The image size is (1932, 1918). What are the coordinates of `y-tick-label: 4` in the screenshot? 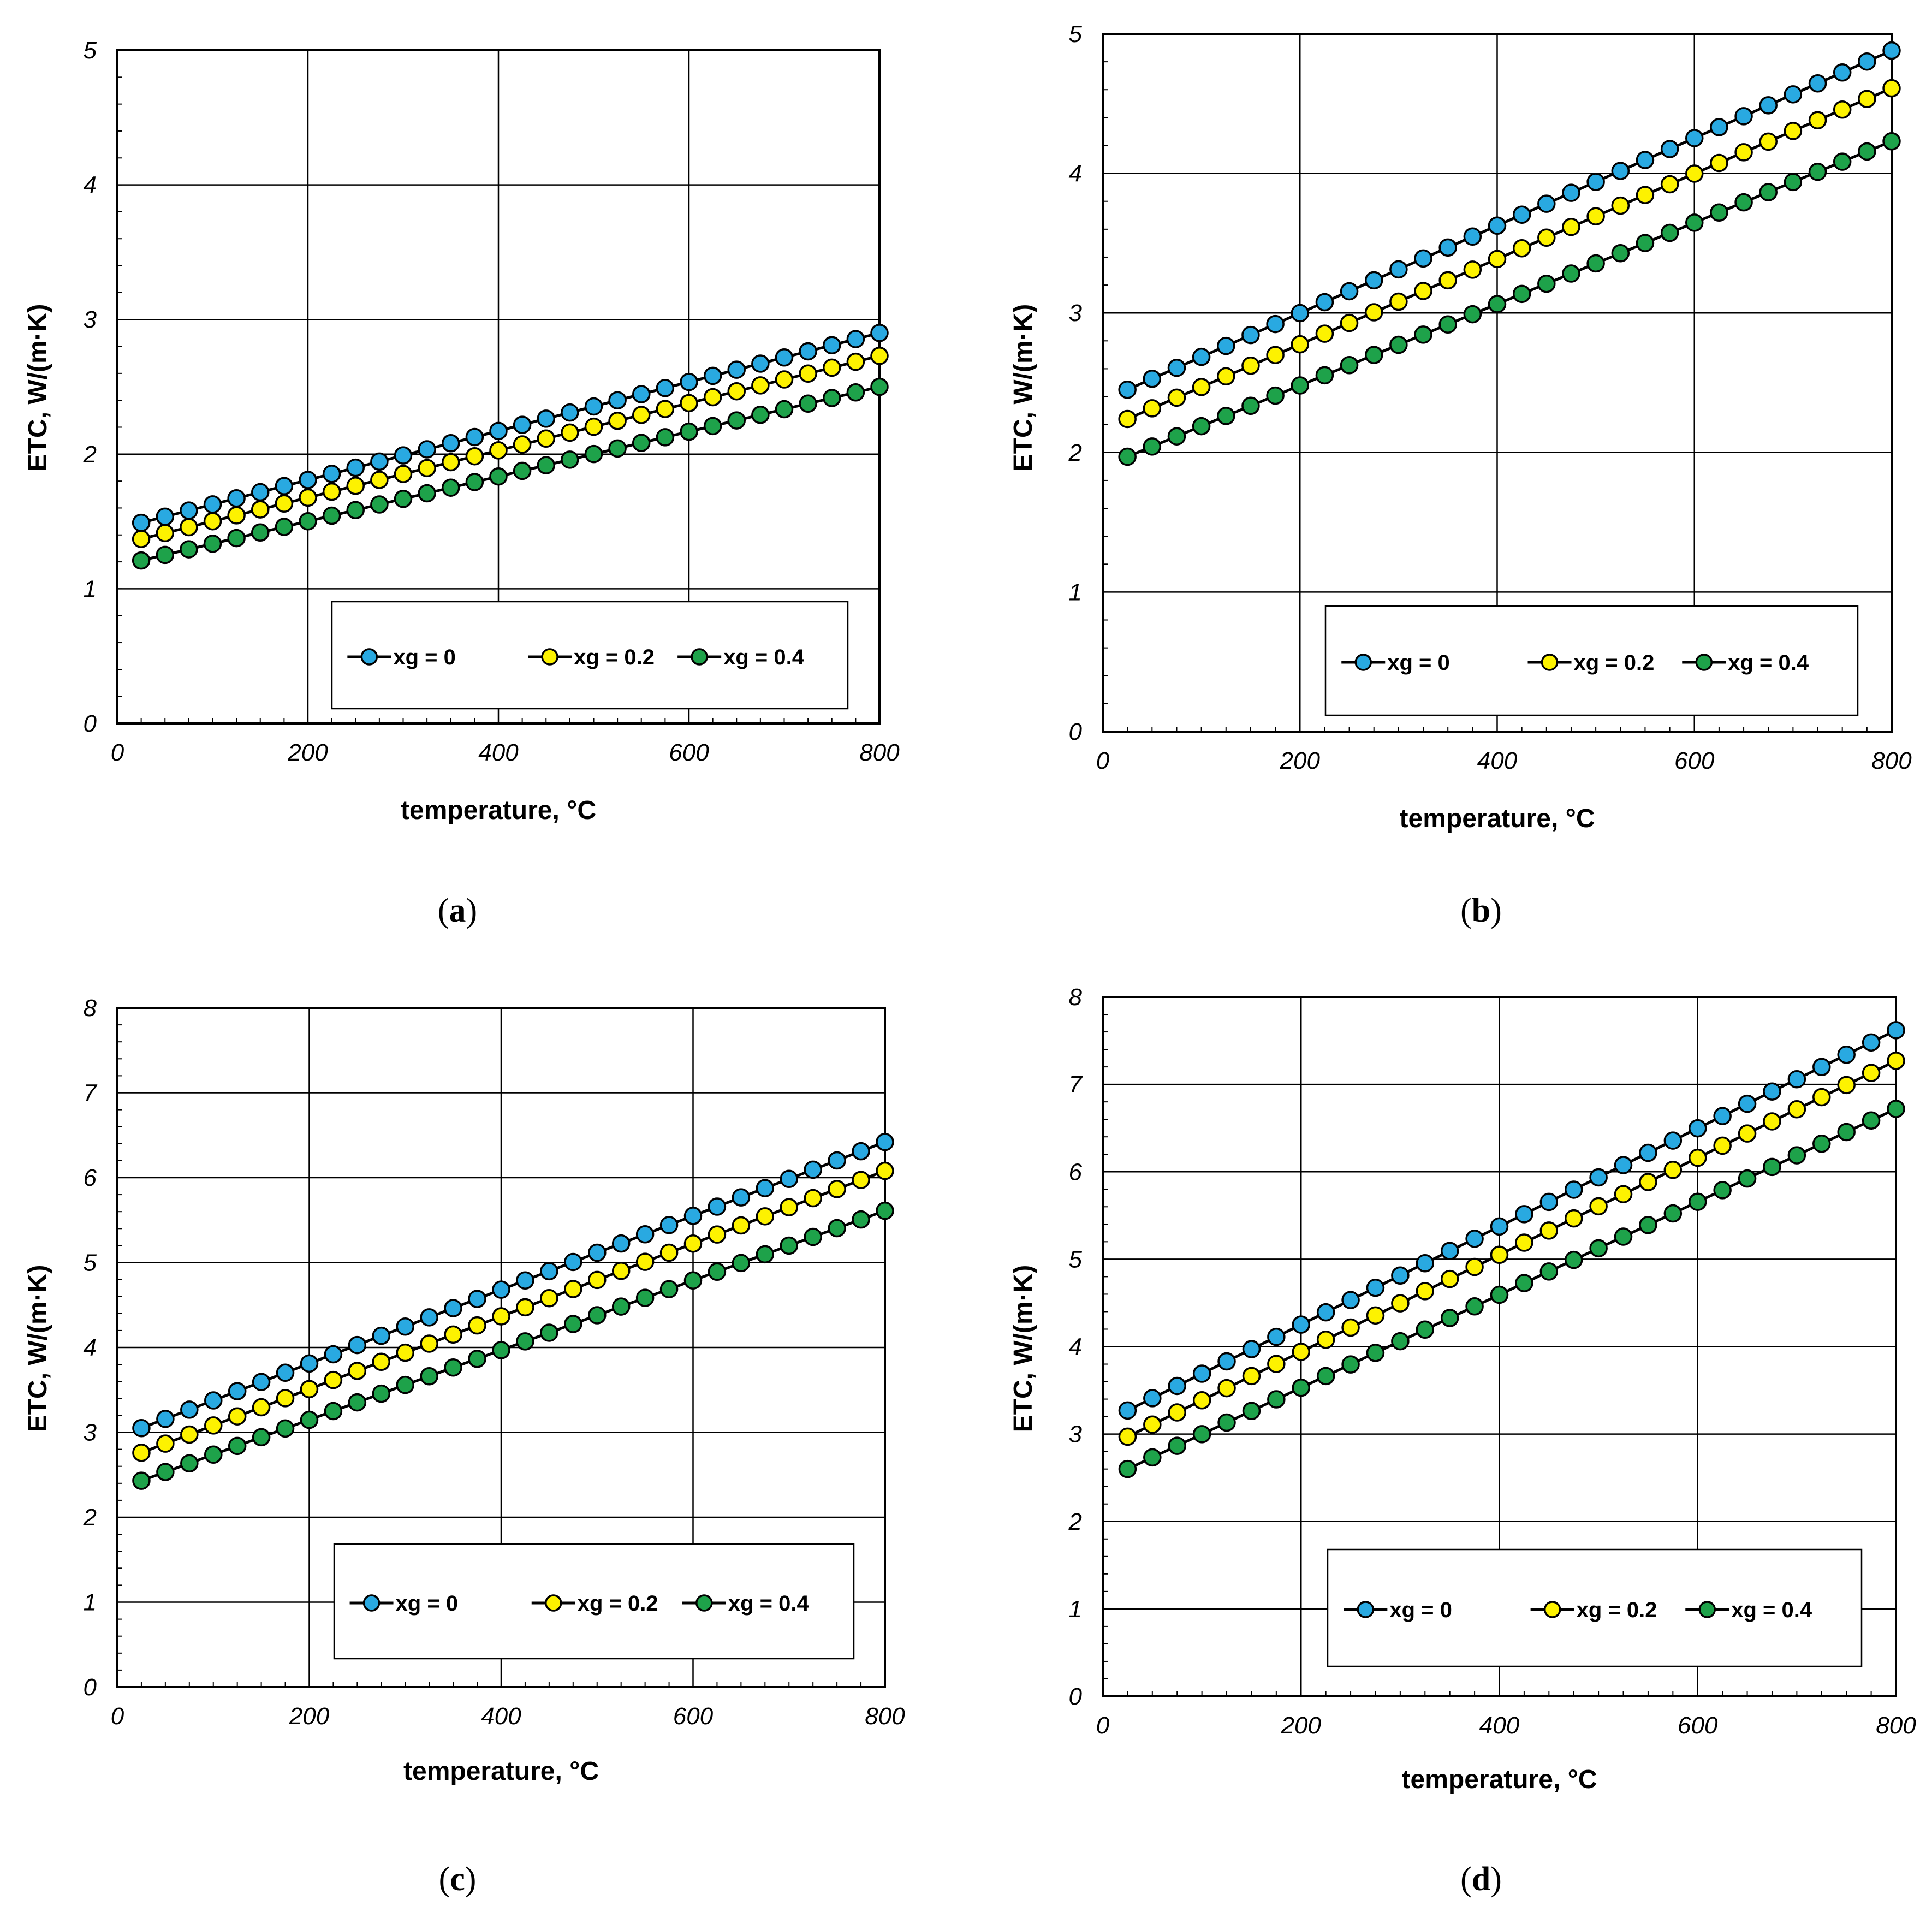 It's located at (90, 1347).